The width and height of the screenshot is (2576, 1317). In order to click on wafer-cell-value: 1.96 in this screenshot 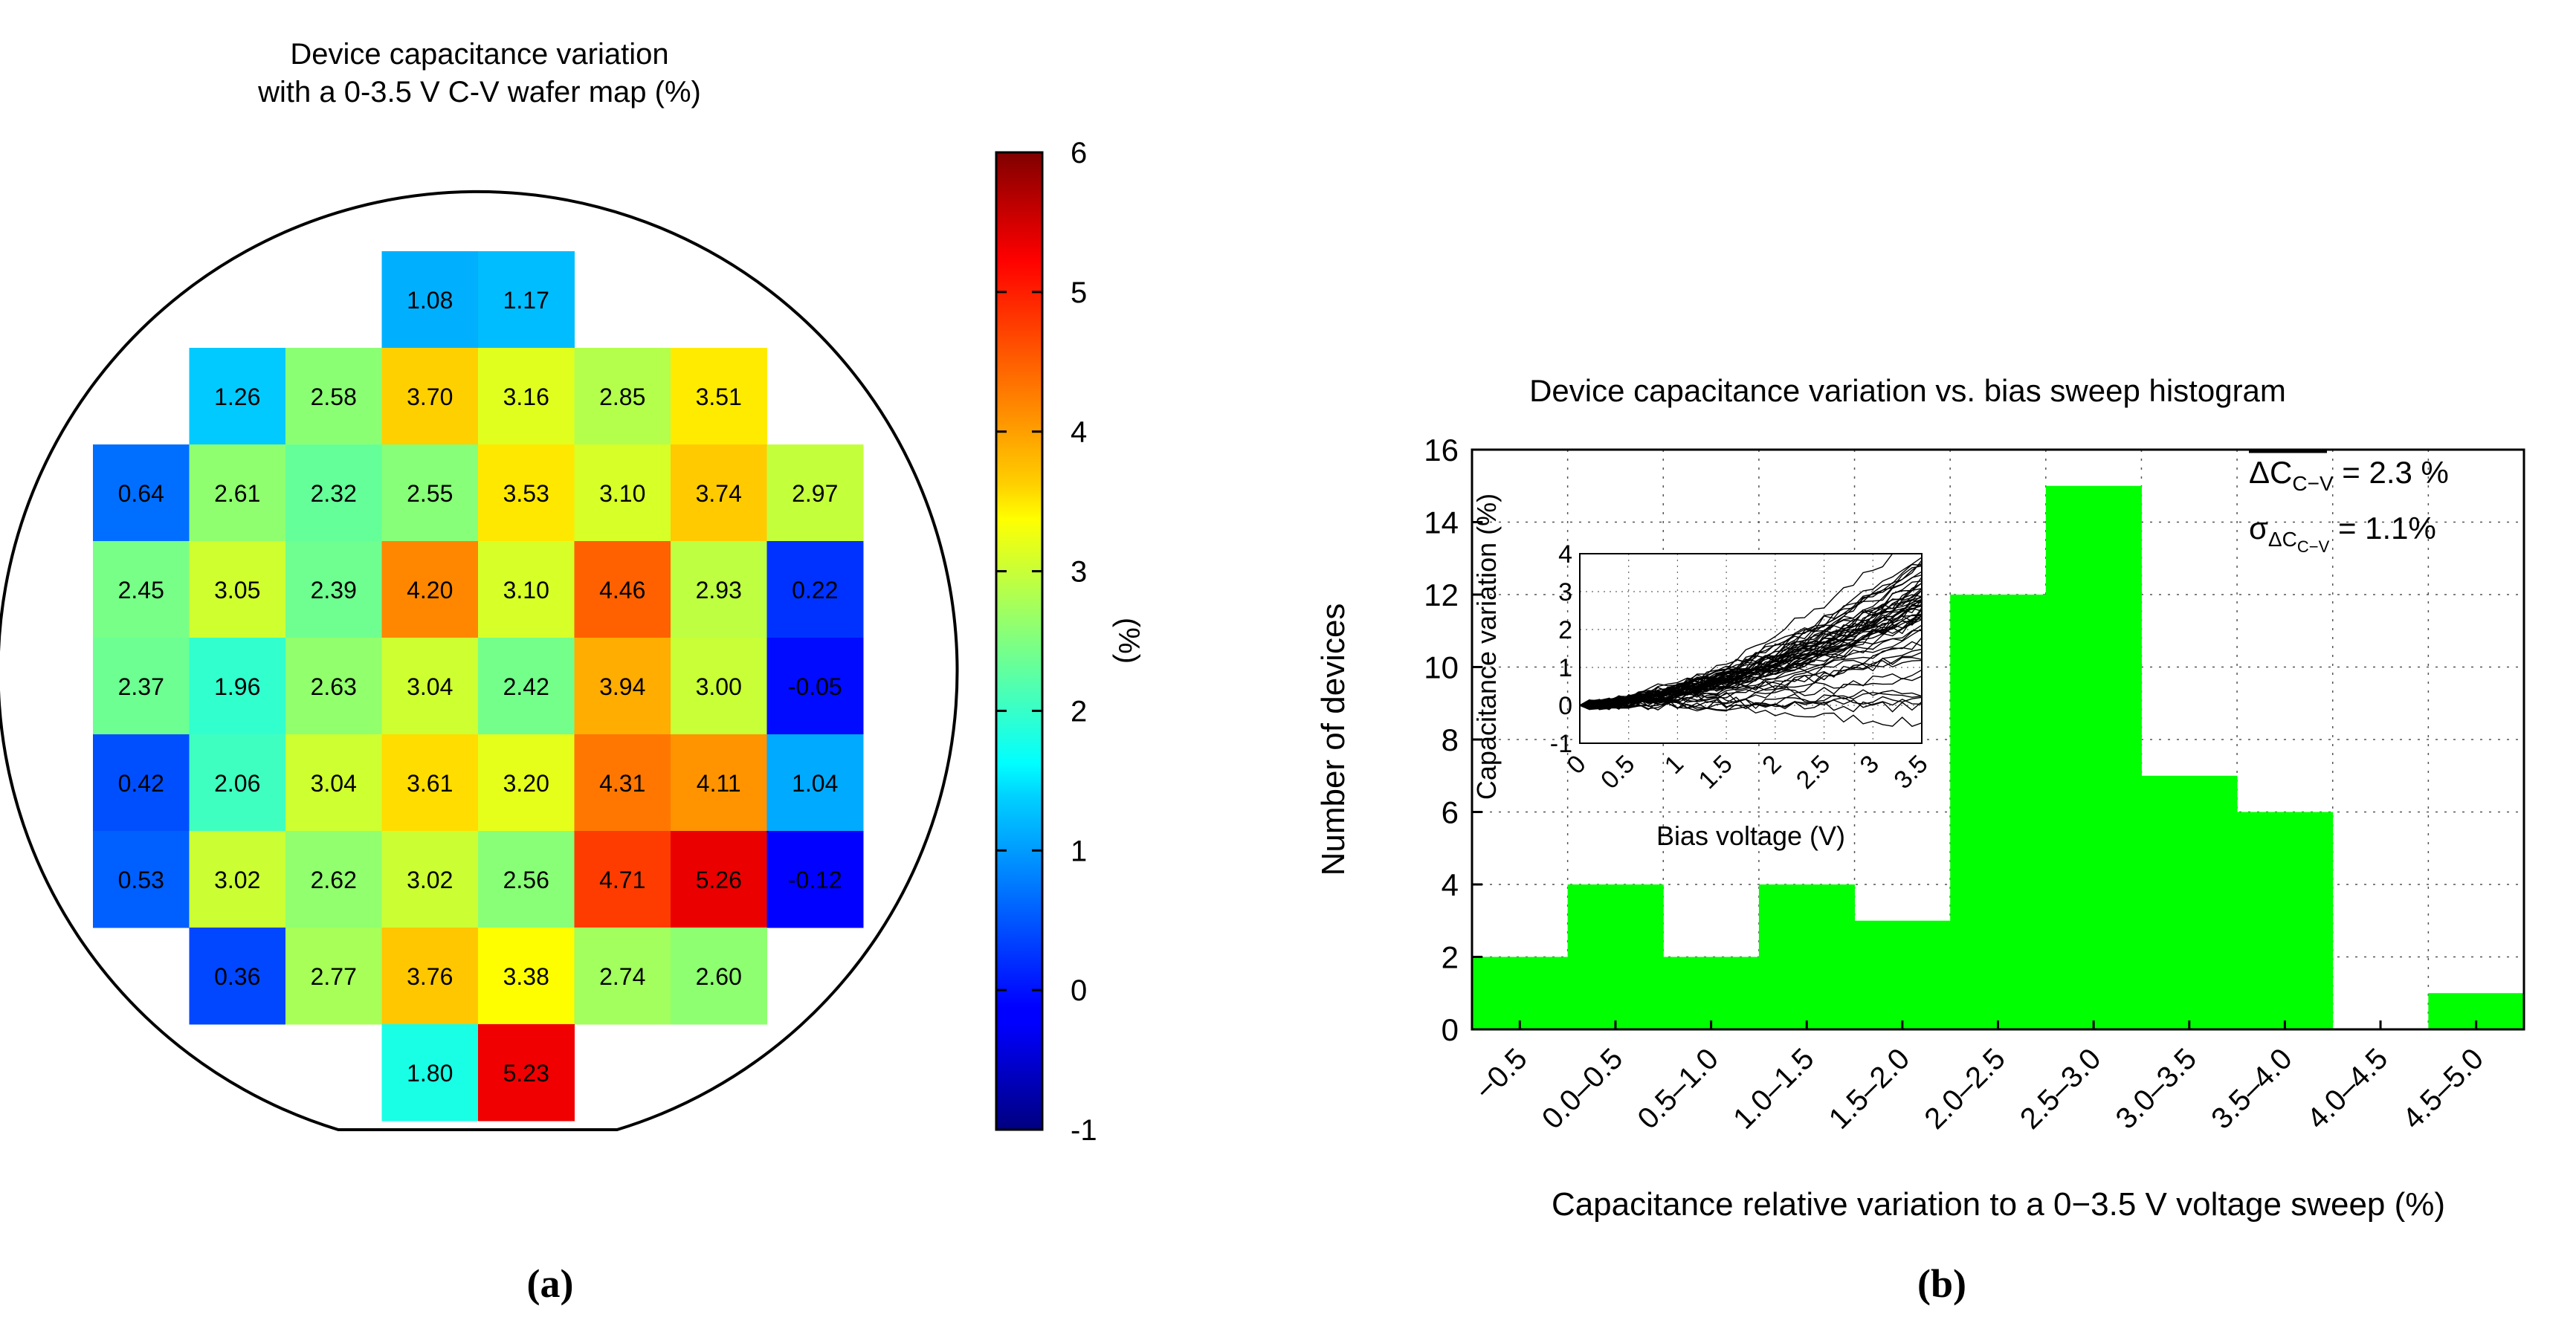, I will do `click(237, 687)`.